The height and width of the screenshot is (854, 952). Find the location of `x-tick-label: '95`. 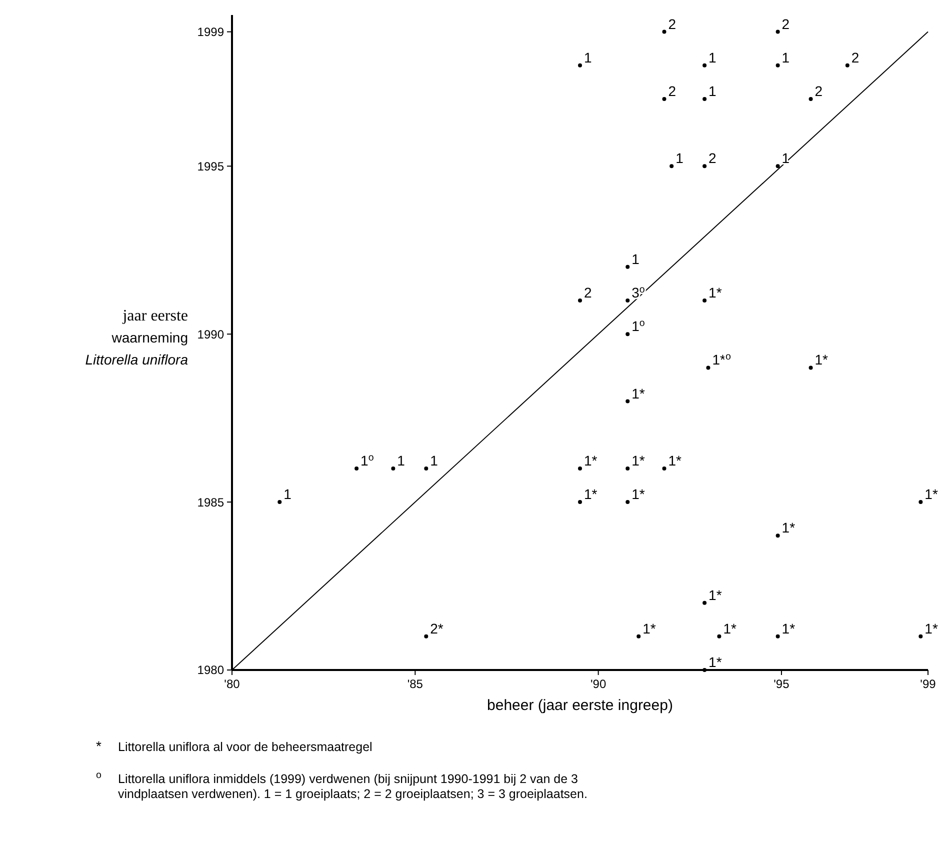

x-tick-label: '95 is located at coordinates (782, 684).